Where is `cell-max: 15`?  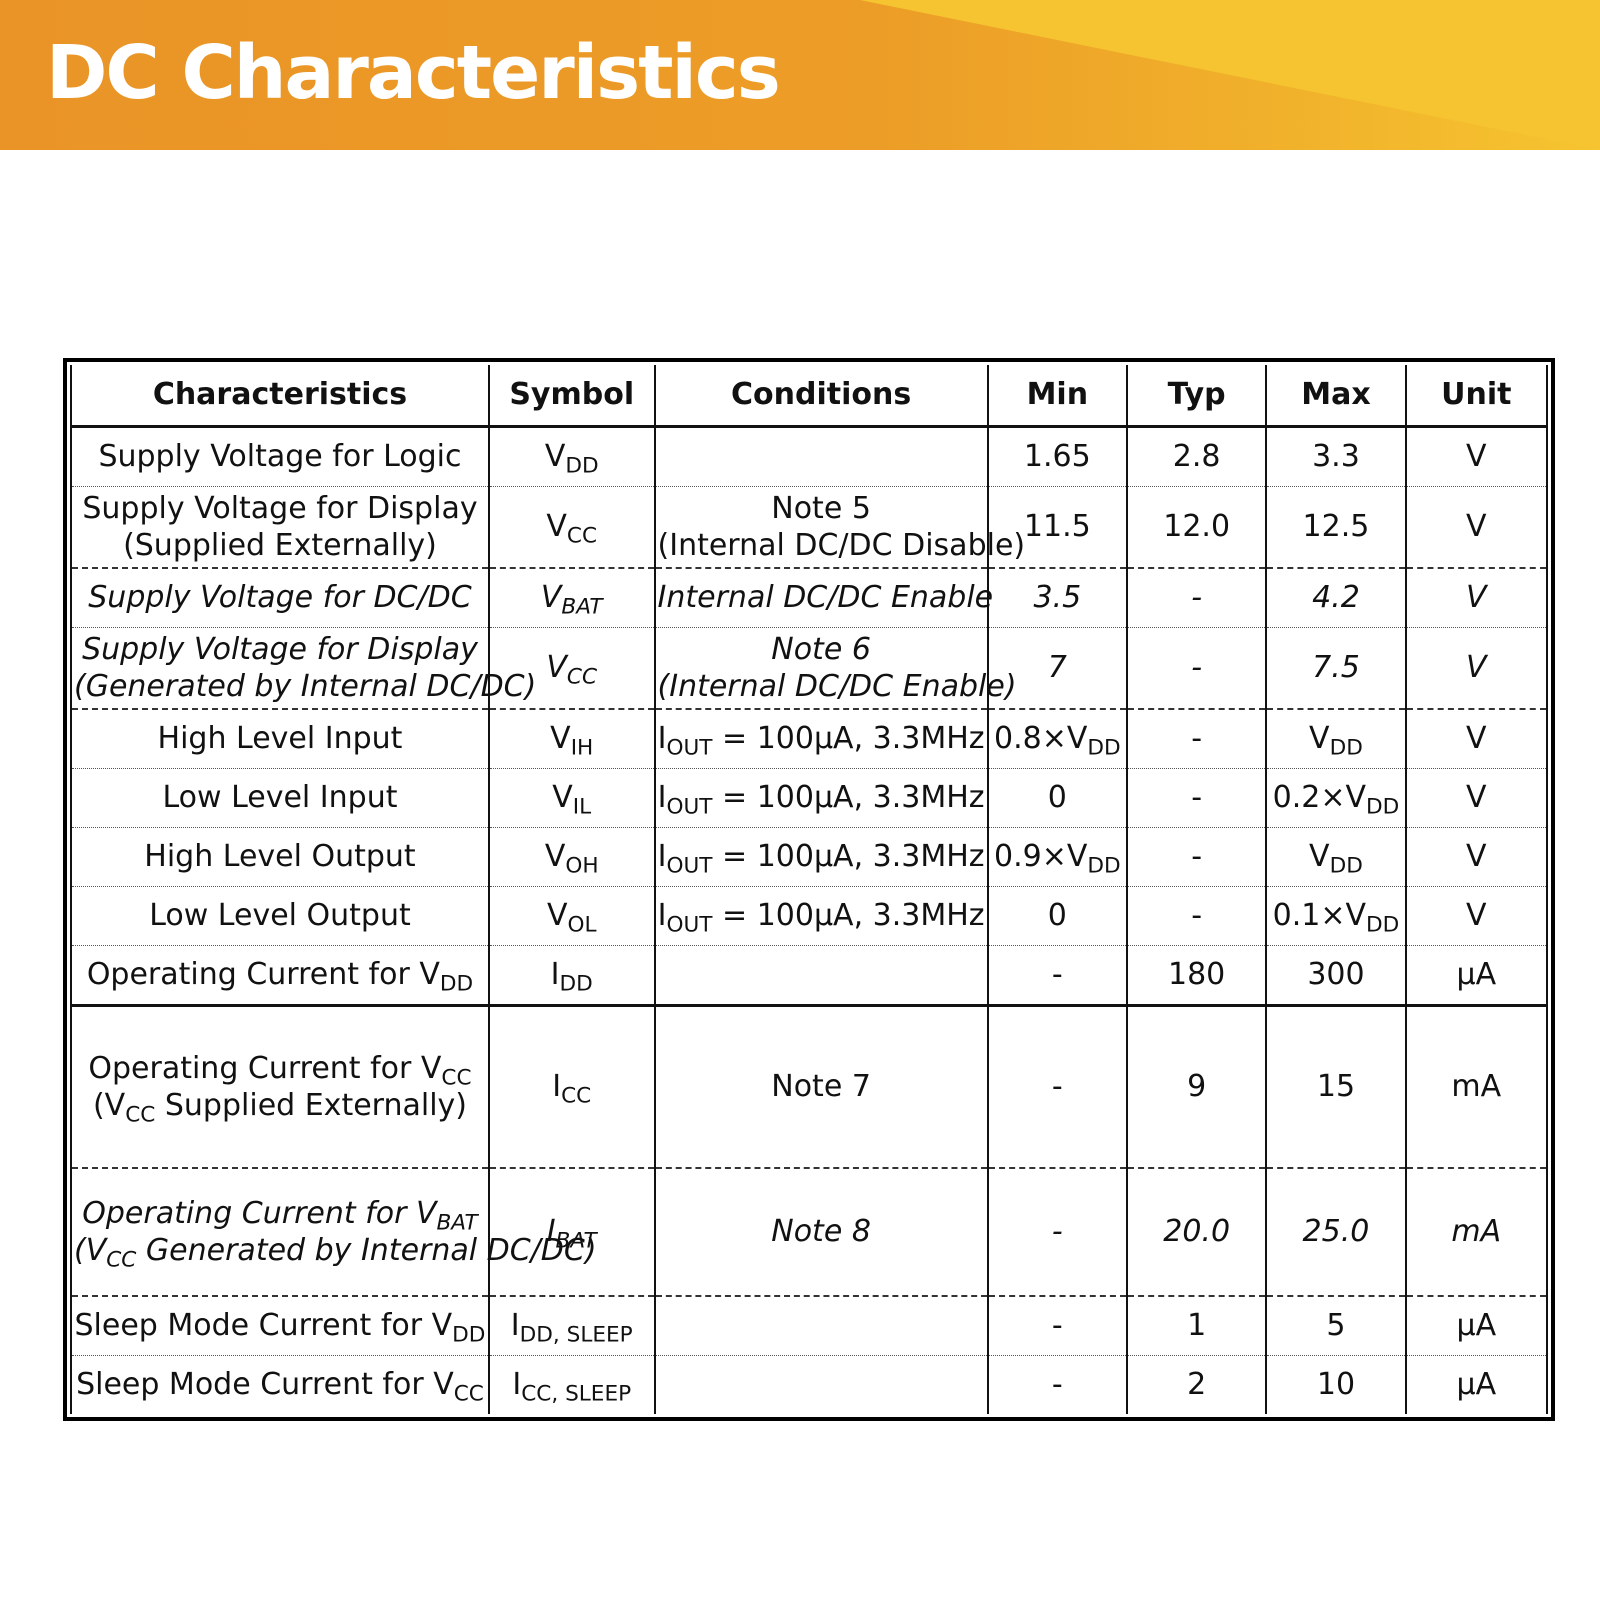
cell-max: 15 is located at coordinates (1336, 1086).